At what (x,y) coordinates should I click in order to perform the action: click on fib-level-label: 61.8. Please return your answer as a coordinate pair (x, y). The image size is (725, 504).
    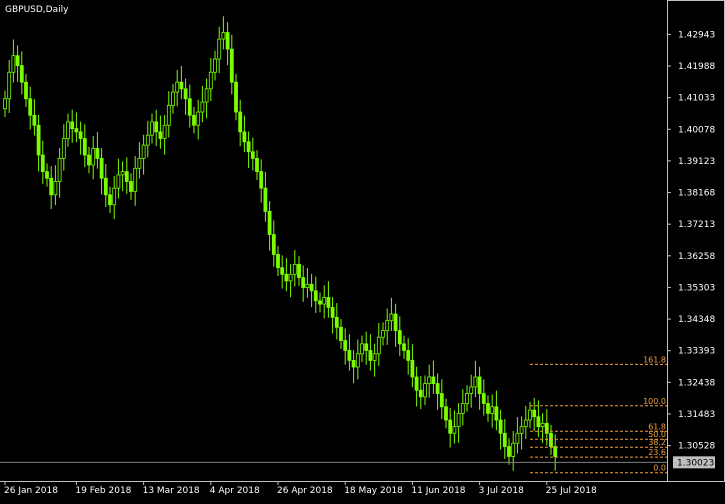
    Looking at the image, I should click on (657, 426).